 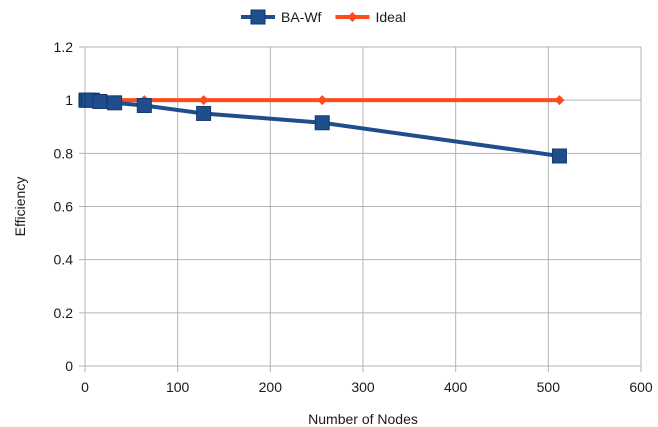 What do you see at coordinates (64, 260) in the screenshot?
I see `y-tick-label: 0.4` at bounding box center [64, 260].